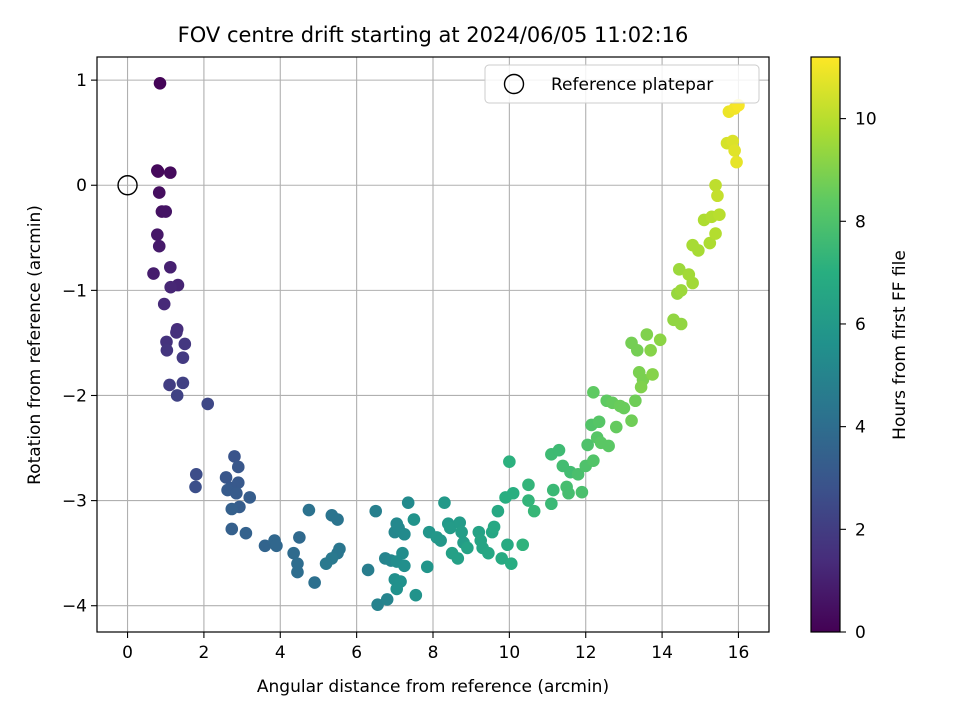 This screenshot has height=720, width=960. Describe the element at coordinates (860, 325) in the screenshot. I see `colorbar-tick-label: 6` at that location.